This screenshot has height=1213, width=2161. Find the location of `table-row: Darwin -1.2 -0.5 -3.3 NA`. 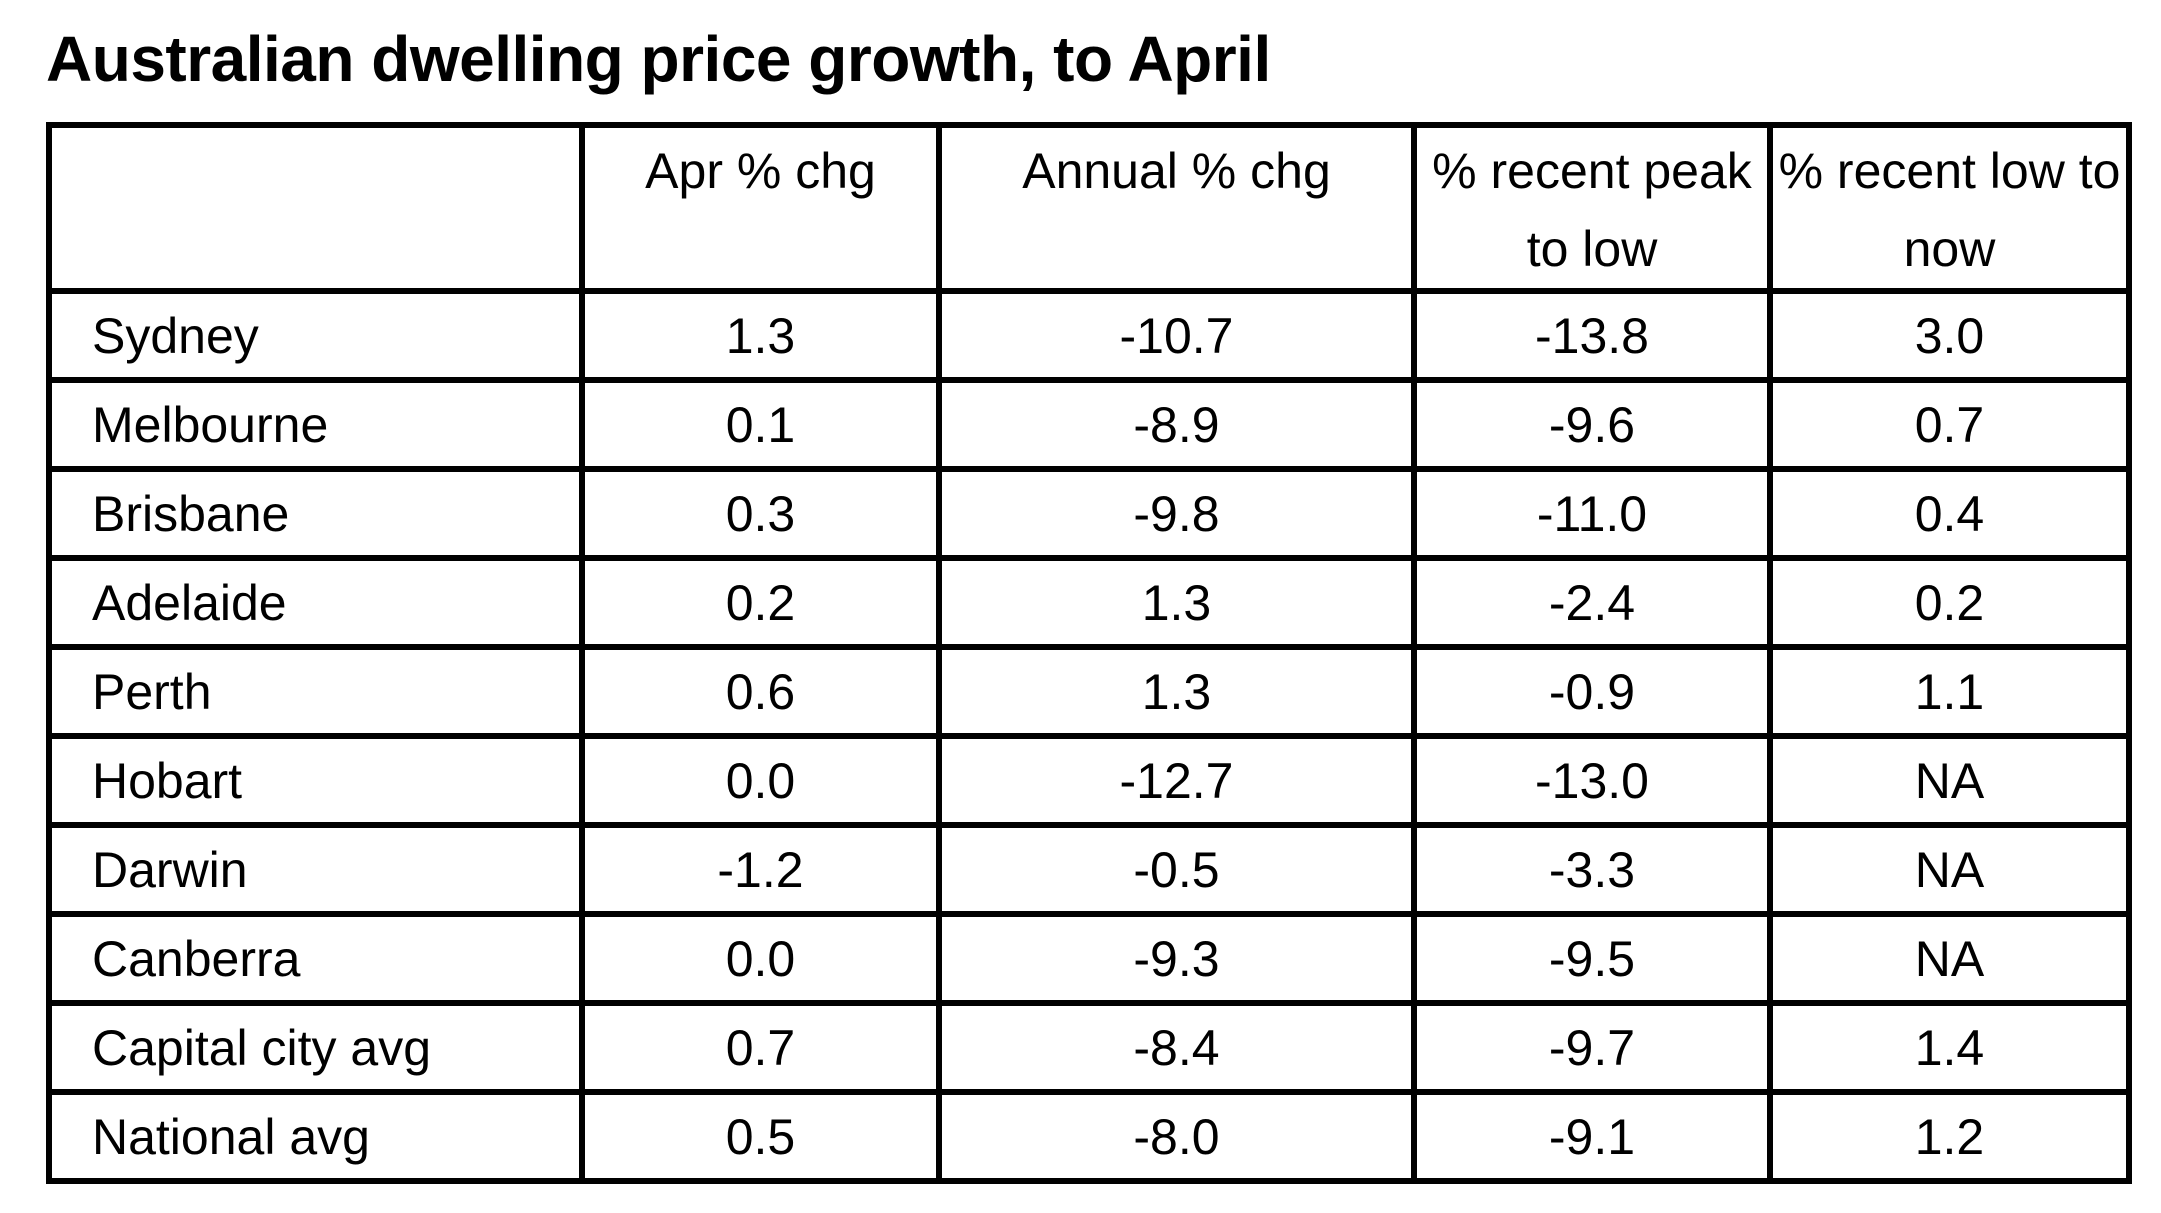

table-row: Darwin -1.2 -0.5 -3.3 NA is located at coordinates (1089, 869).